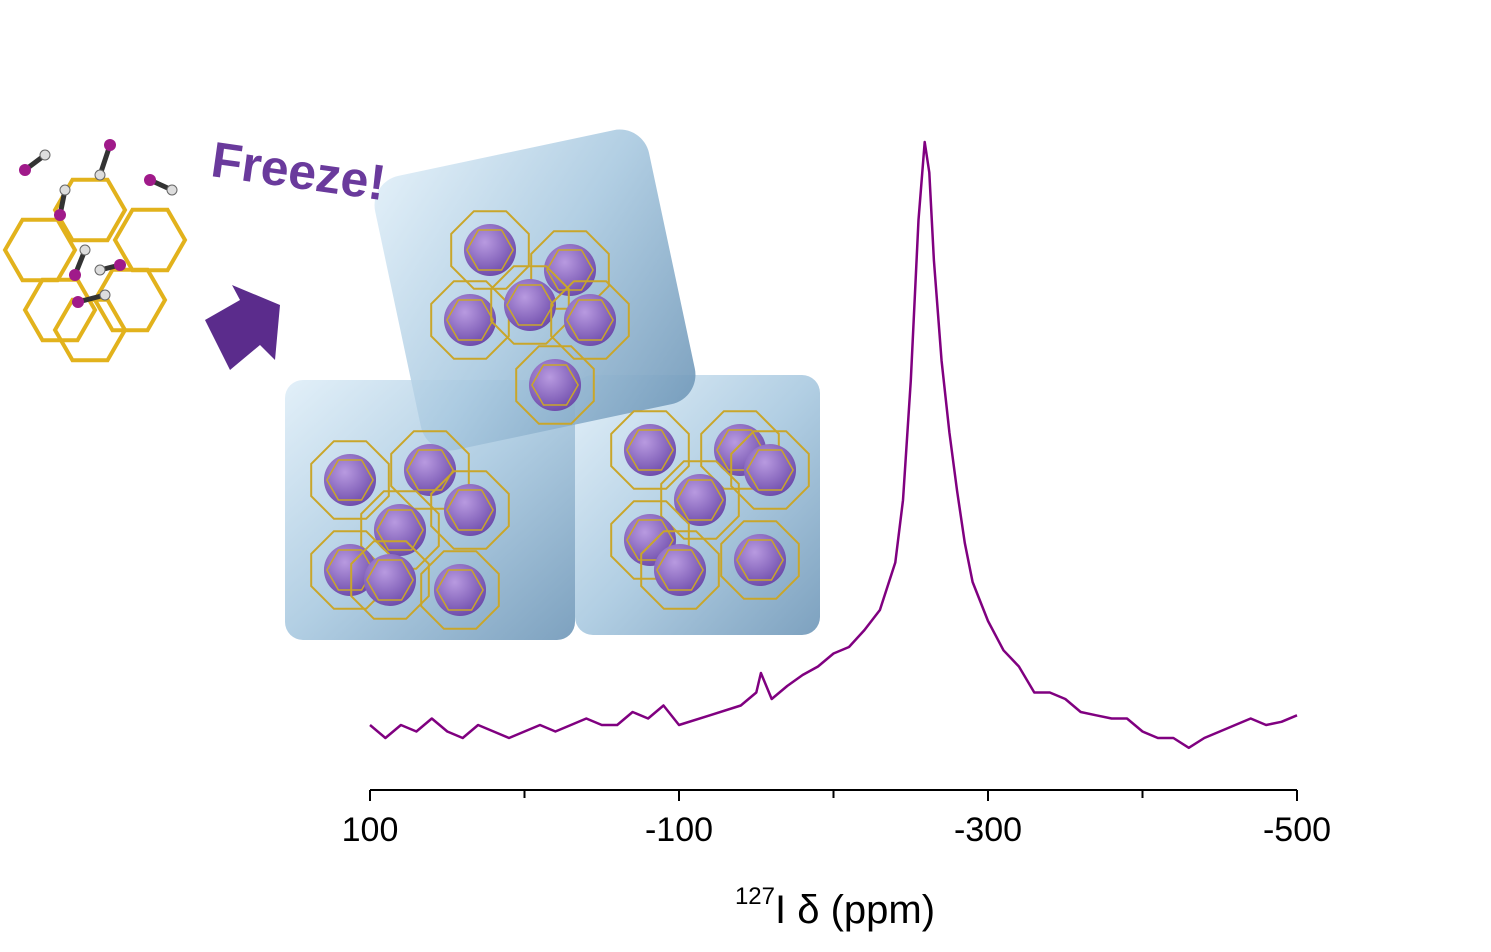 The width and height of the screenshot is (1491, 952). Describe the element at coordinates (679, 830) in the screenshot. I see `x-tick-label: -100` at that location.